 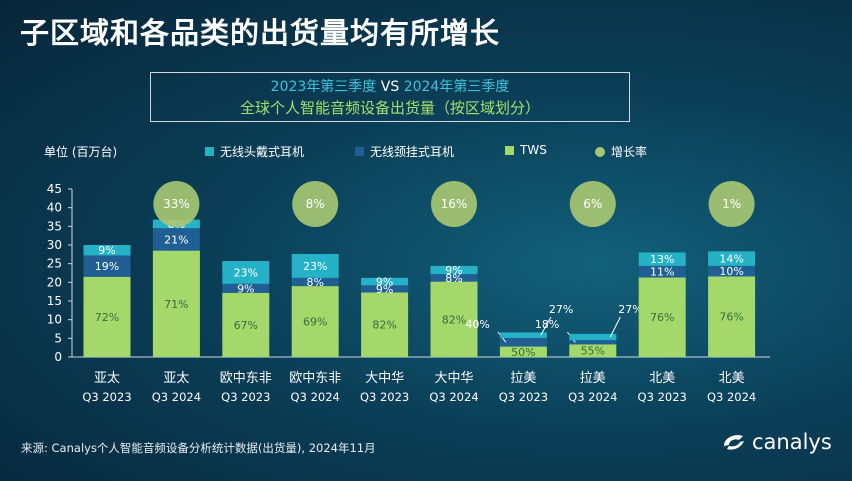 I want to click on legend-label-over-ear: 无线头戴式耳机, so click(x=262, y=152).